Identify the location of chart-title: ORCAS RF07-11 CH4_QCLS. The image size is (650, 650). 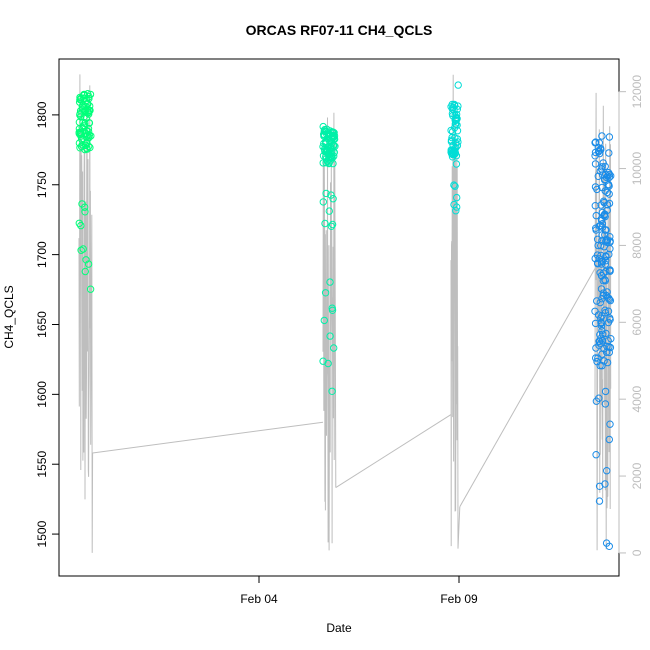
(339, 30).